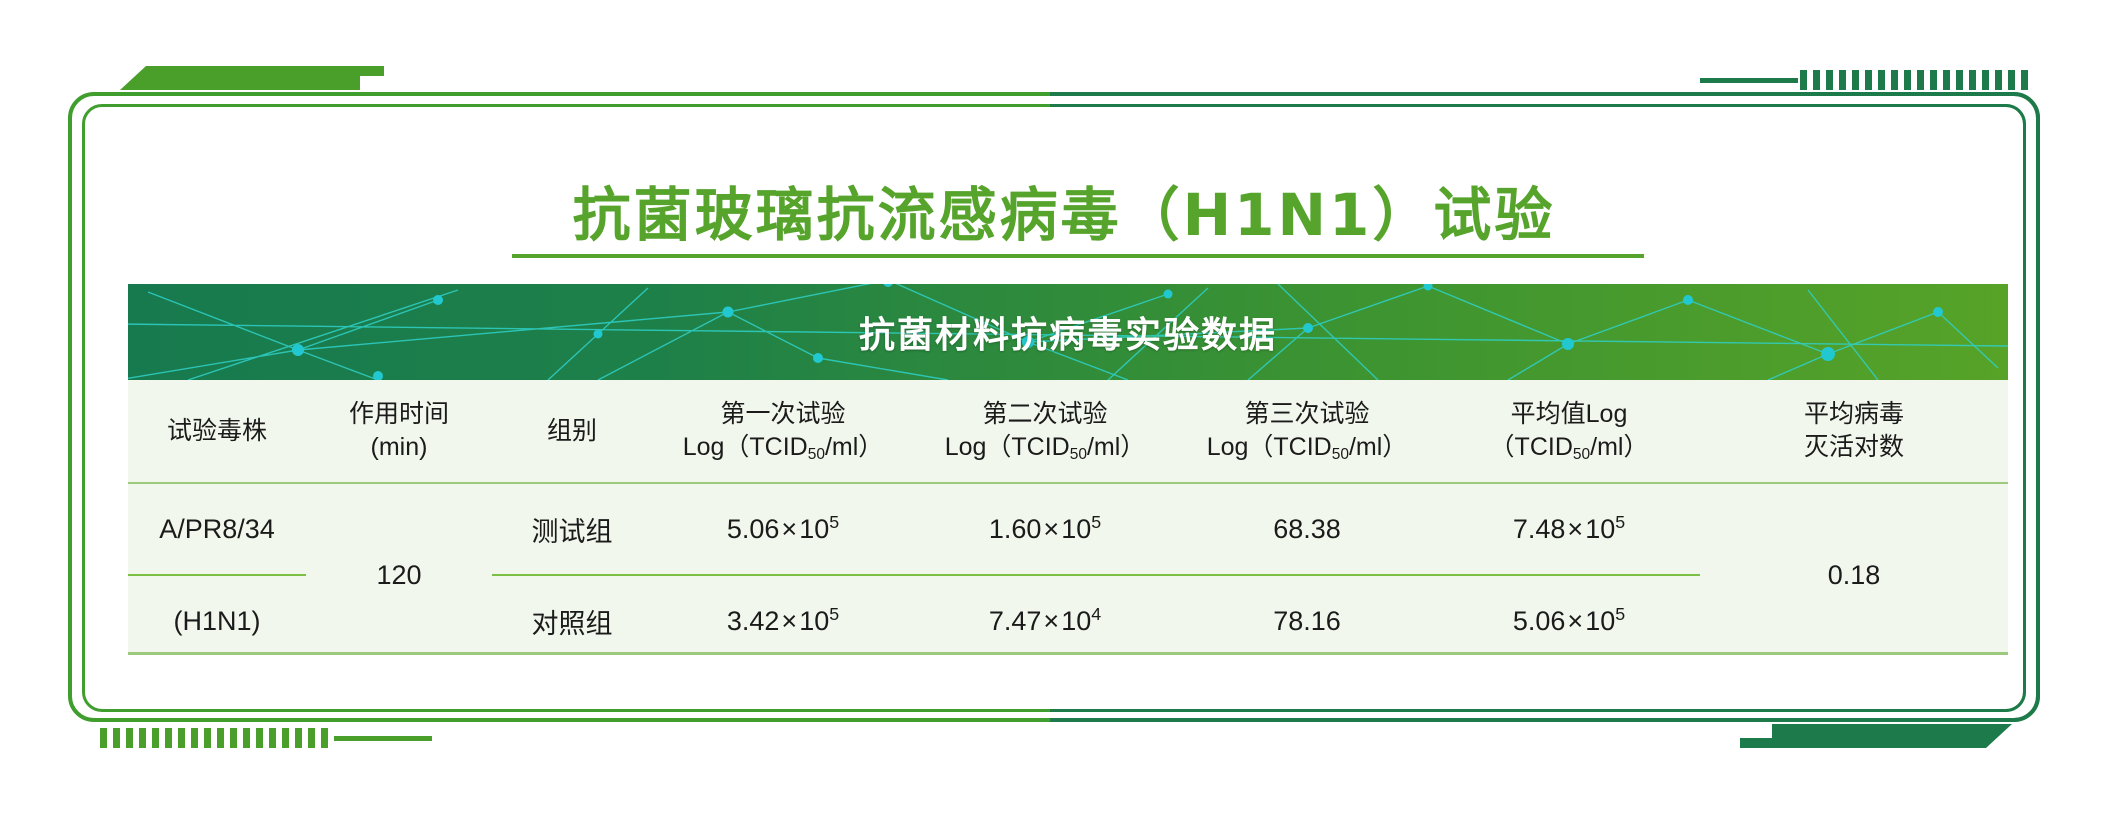 The height and width of the screenshot is (820, 2128). What do you see at coordinates (572, 623) in the screenshot?
I see `cell-group-control: 对照组` at bounding box center [572, 623].